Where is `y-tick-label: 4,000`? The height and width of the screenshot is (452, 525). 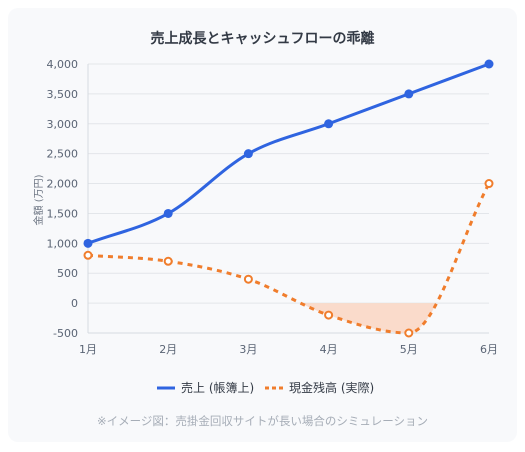
y-tick-label: 4,000 is located at coordinates (63, 64).